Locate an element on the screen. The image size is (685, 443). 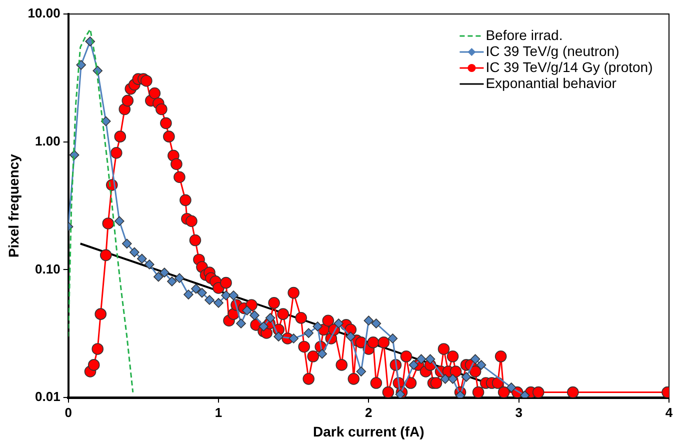
x-axis-title: Dark current (fA) is located at coordinates (368, 431).